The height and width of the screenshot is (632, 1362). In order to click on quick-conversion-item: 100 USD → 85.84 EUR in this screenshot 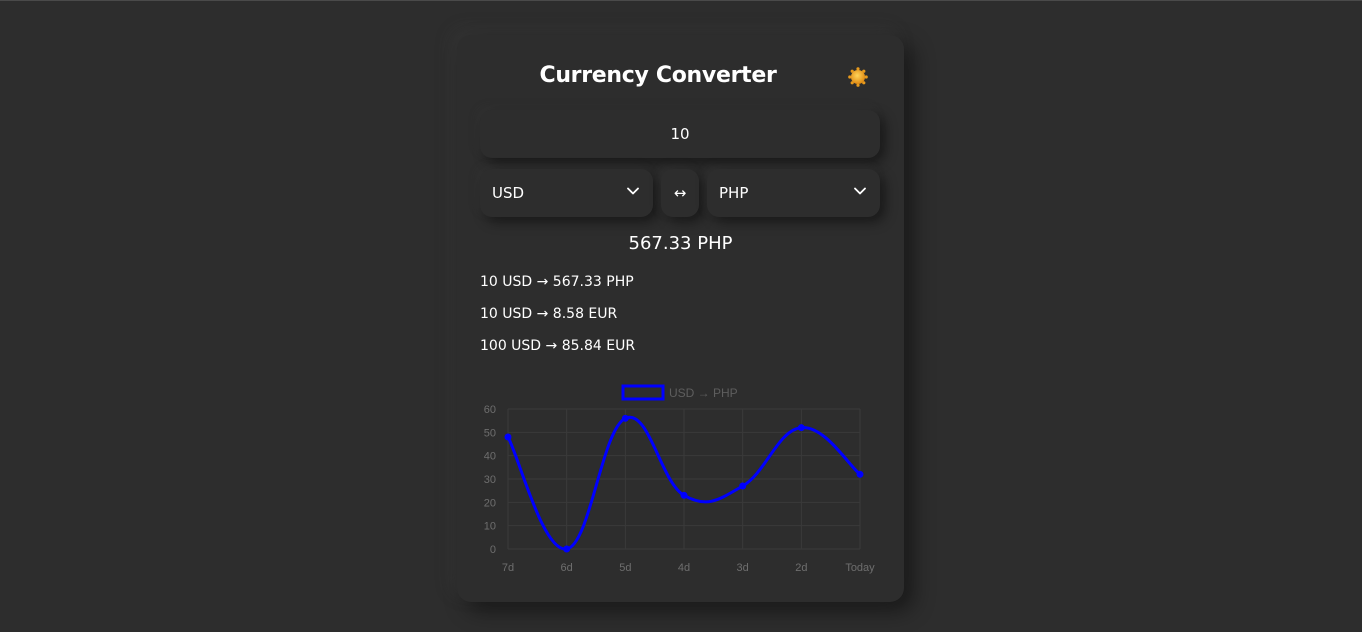, I will do `click(558, 346)`.